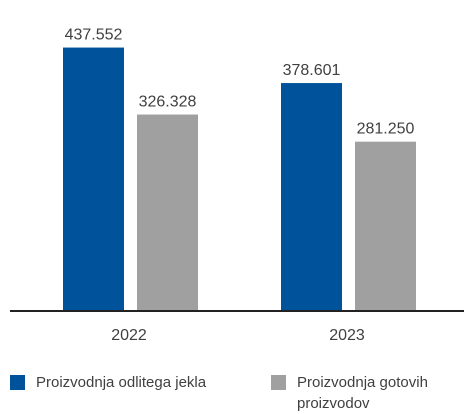 The width and height of the screenshot is (464, 414). Describe the element at coordinates (311, 197) in the screenshot. I see `bar-series-1-2023` at that location.